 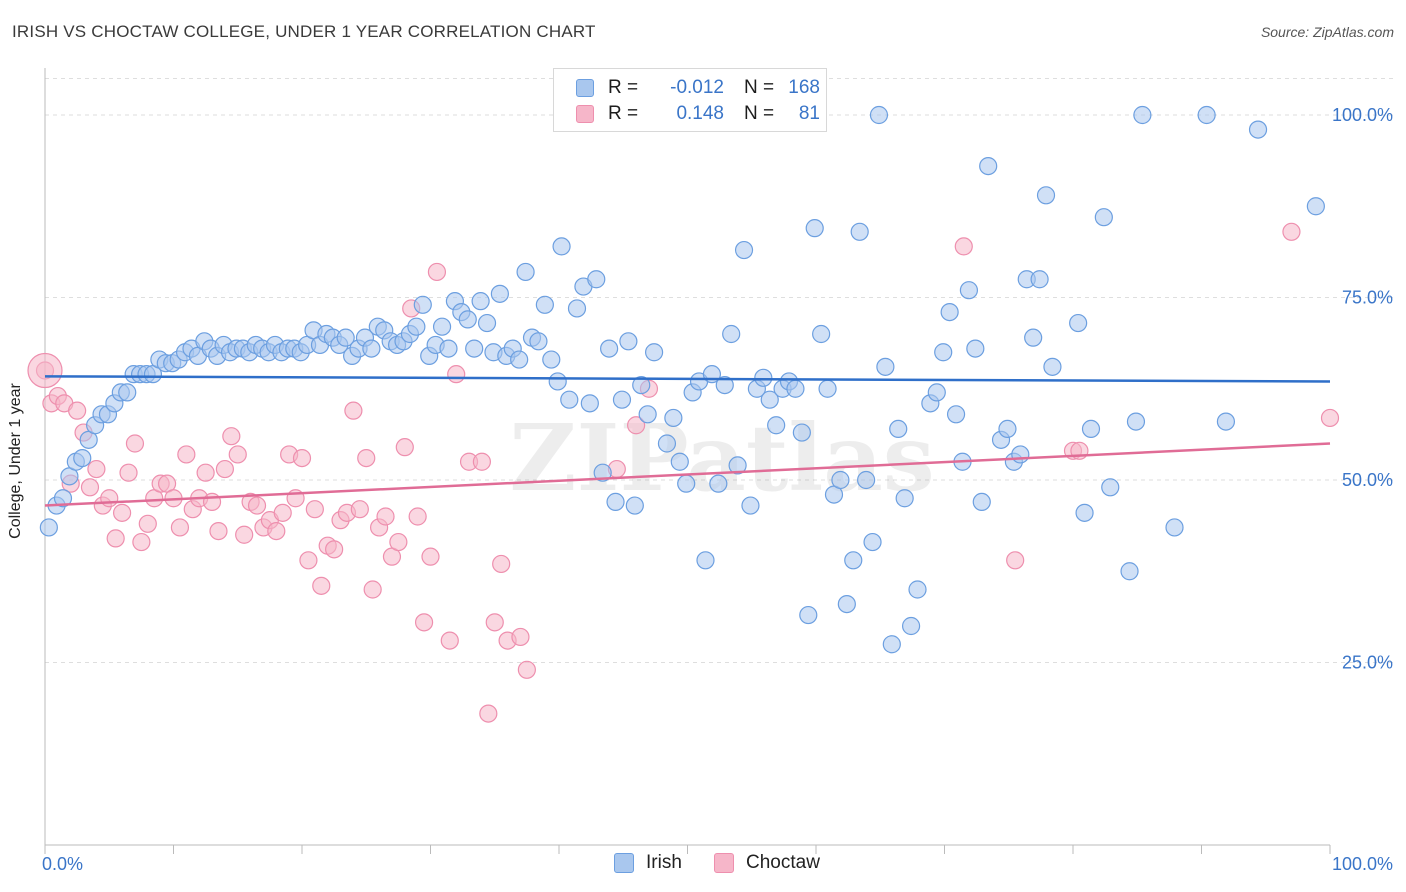 What do you see at coordinates (759, 113) in the screenshot?
I see `choctaw-n-label: N =` at bounding box center [759, 113].